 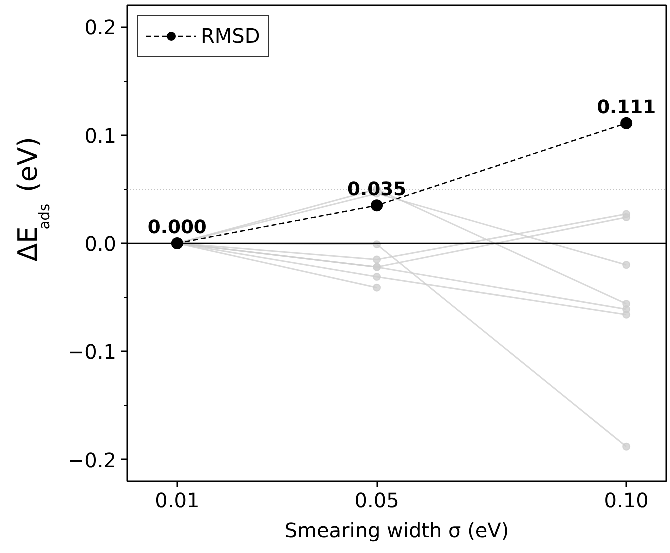 I want to click on legend-label: RMSD, so click(x=230, y=36).